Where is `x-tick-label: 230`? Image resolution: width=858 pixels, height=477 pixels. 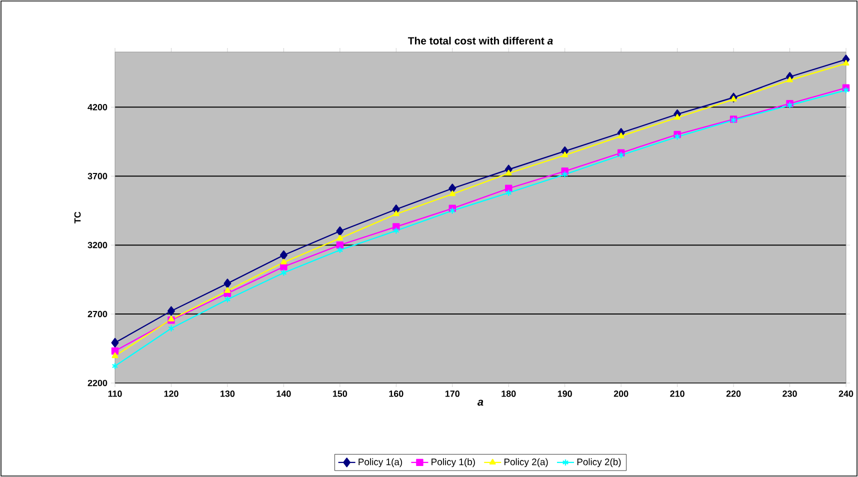 x-tick-label: 230 is located at coordinates (789, 393).